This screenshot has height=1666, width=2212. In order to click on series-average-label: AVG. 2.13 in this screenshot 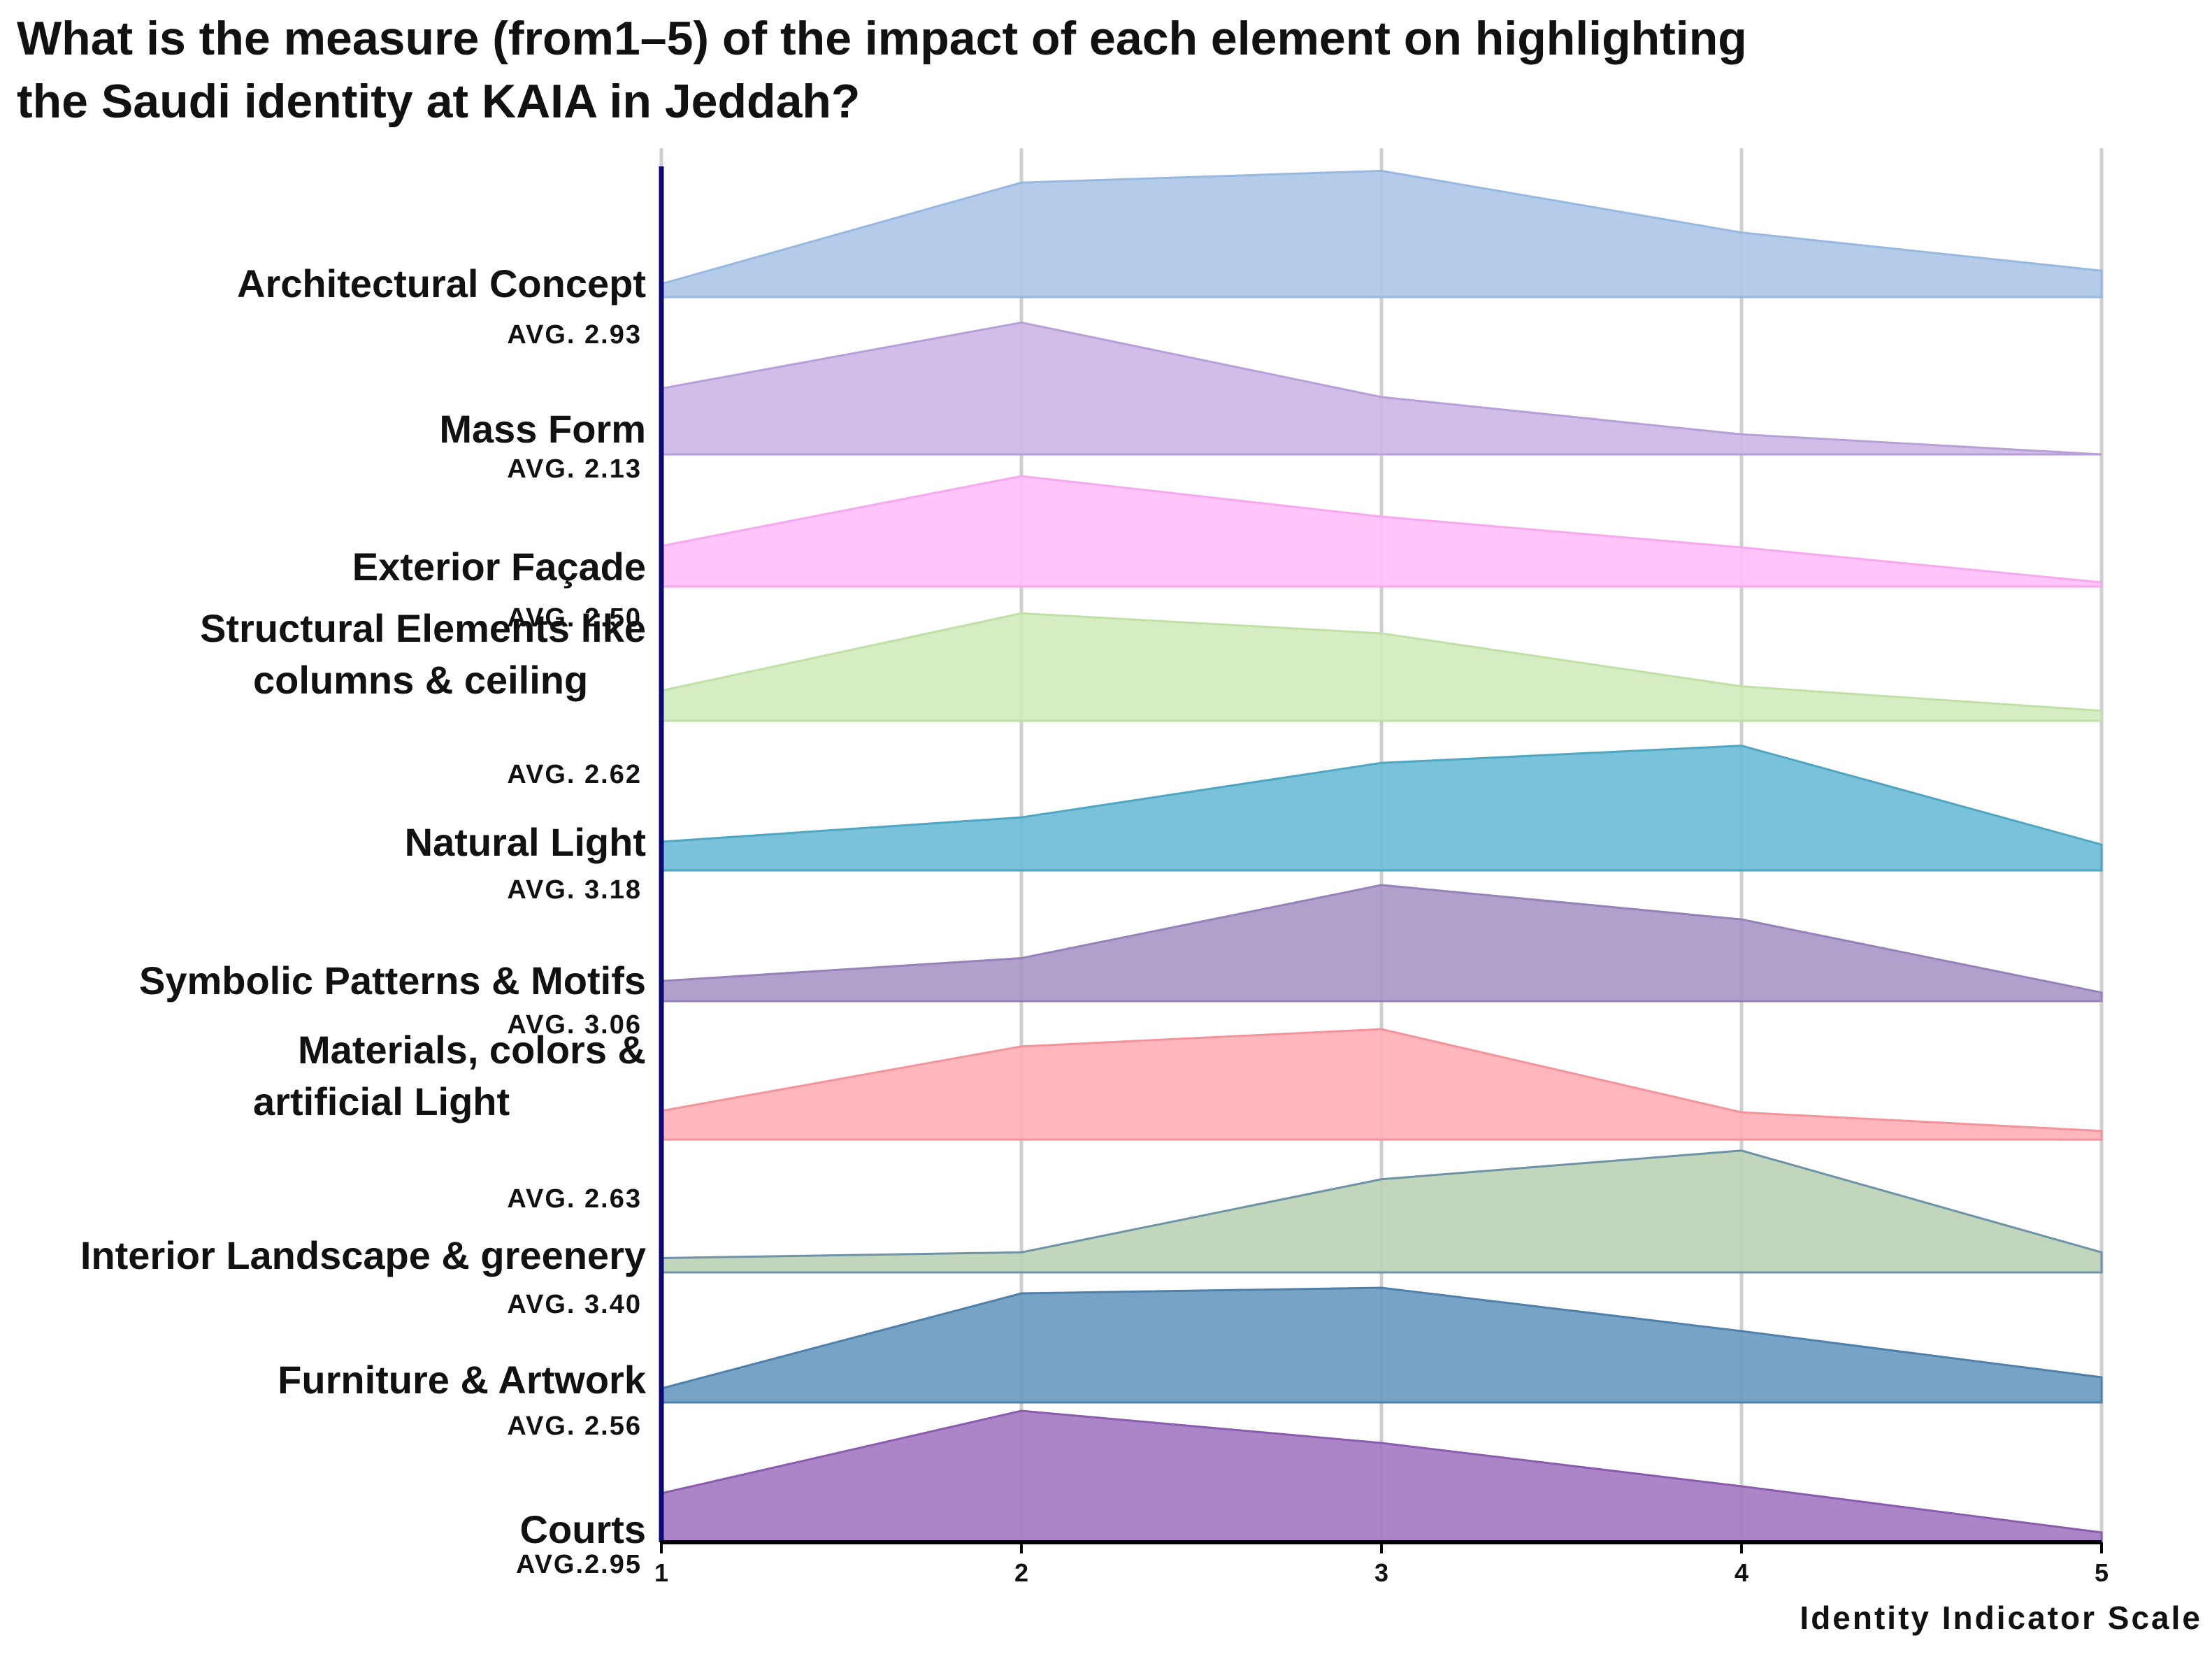, I will do `click(574, 469)`.